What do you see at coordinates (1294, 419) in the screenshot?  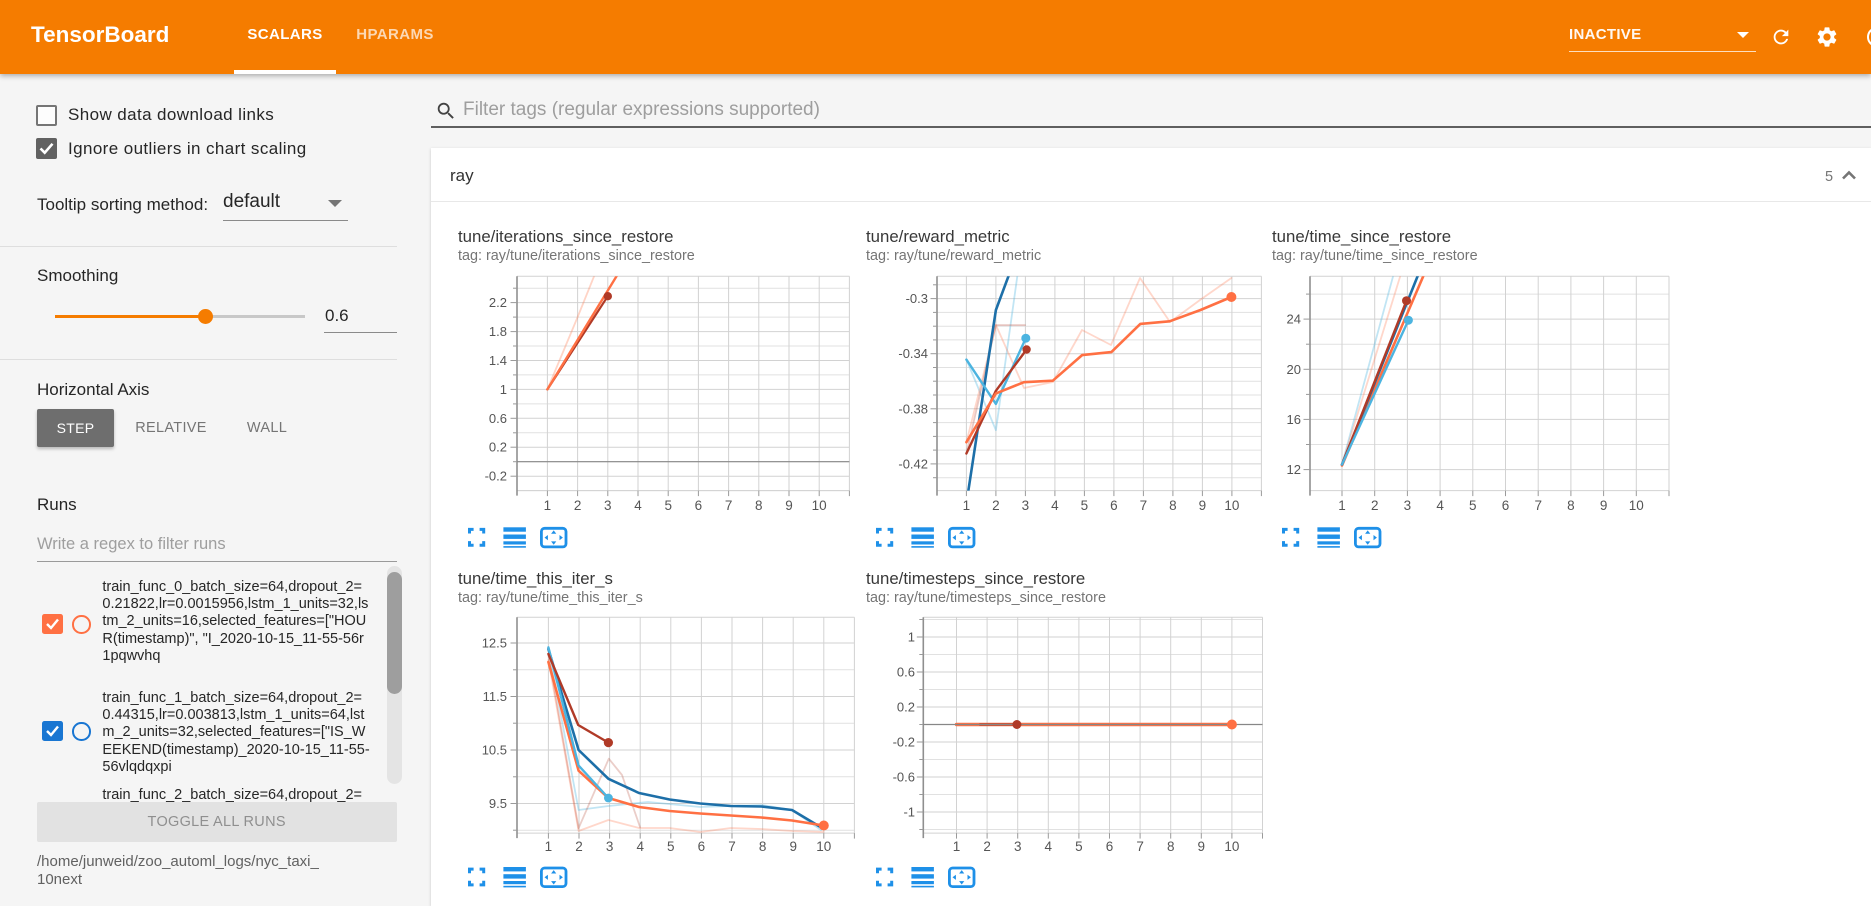 I see `svg-text: 16` at bounding box center [1294, 419].